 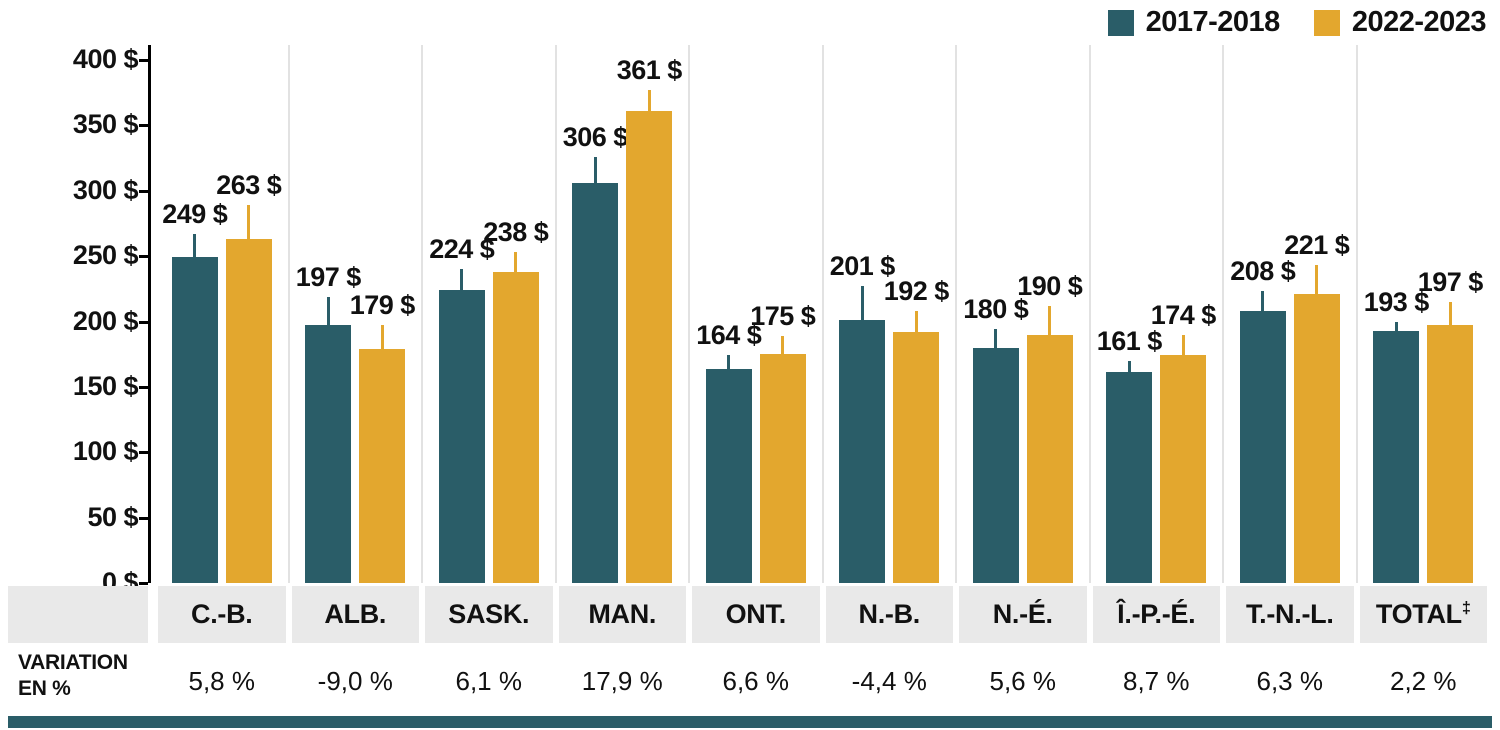 I want to click on bar-2022-2023-SASK., so click(x=515, y=427).